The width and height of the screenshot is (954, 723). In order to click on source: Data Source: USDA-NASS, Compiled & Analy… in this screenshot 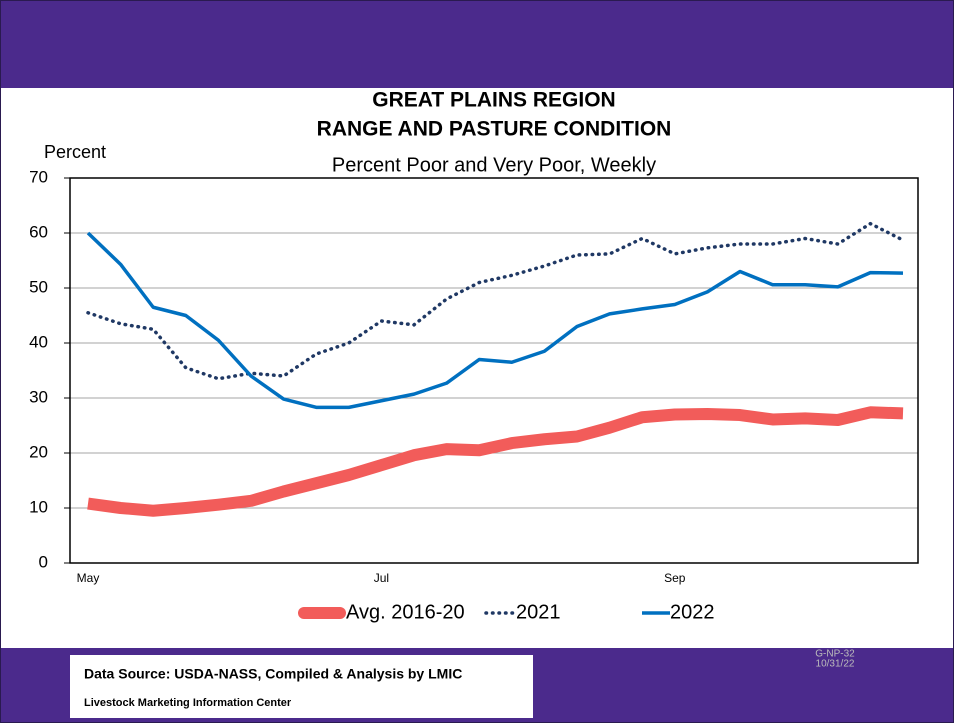, I will do `click(273, 674)`.